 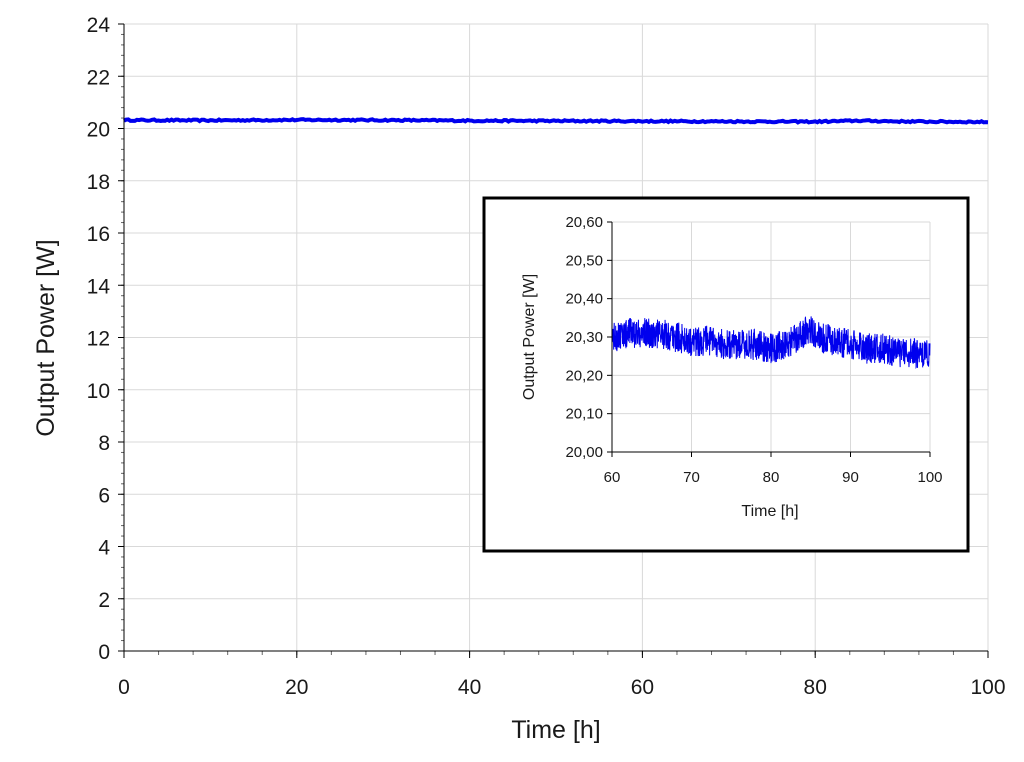 I want to click on inset-series-group, so click(x=771, y=342).